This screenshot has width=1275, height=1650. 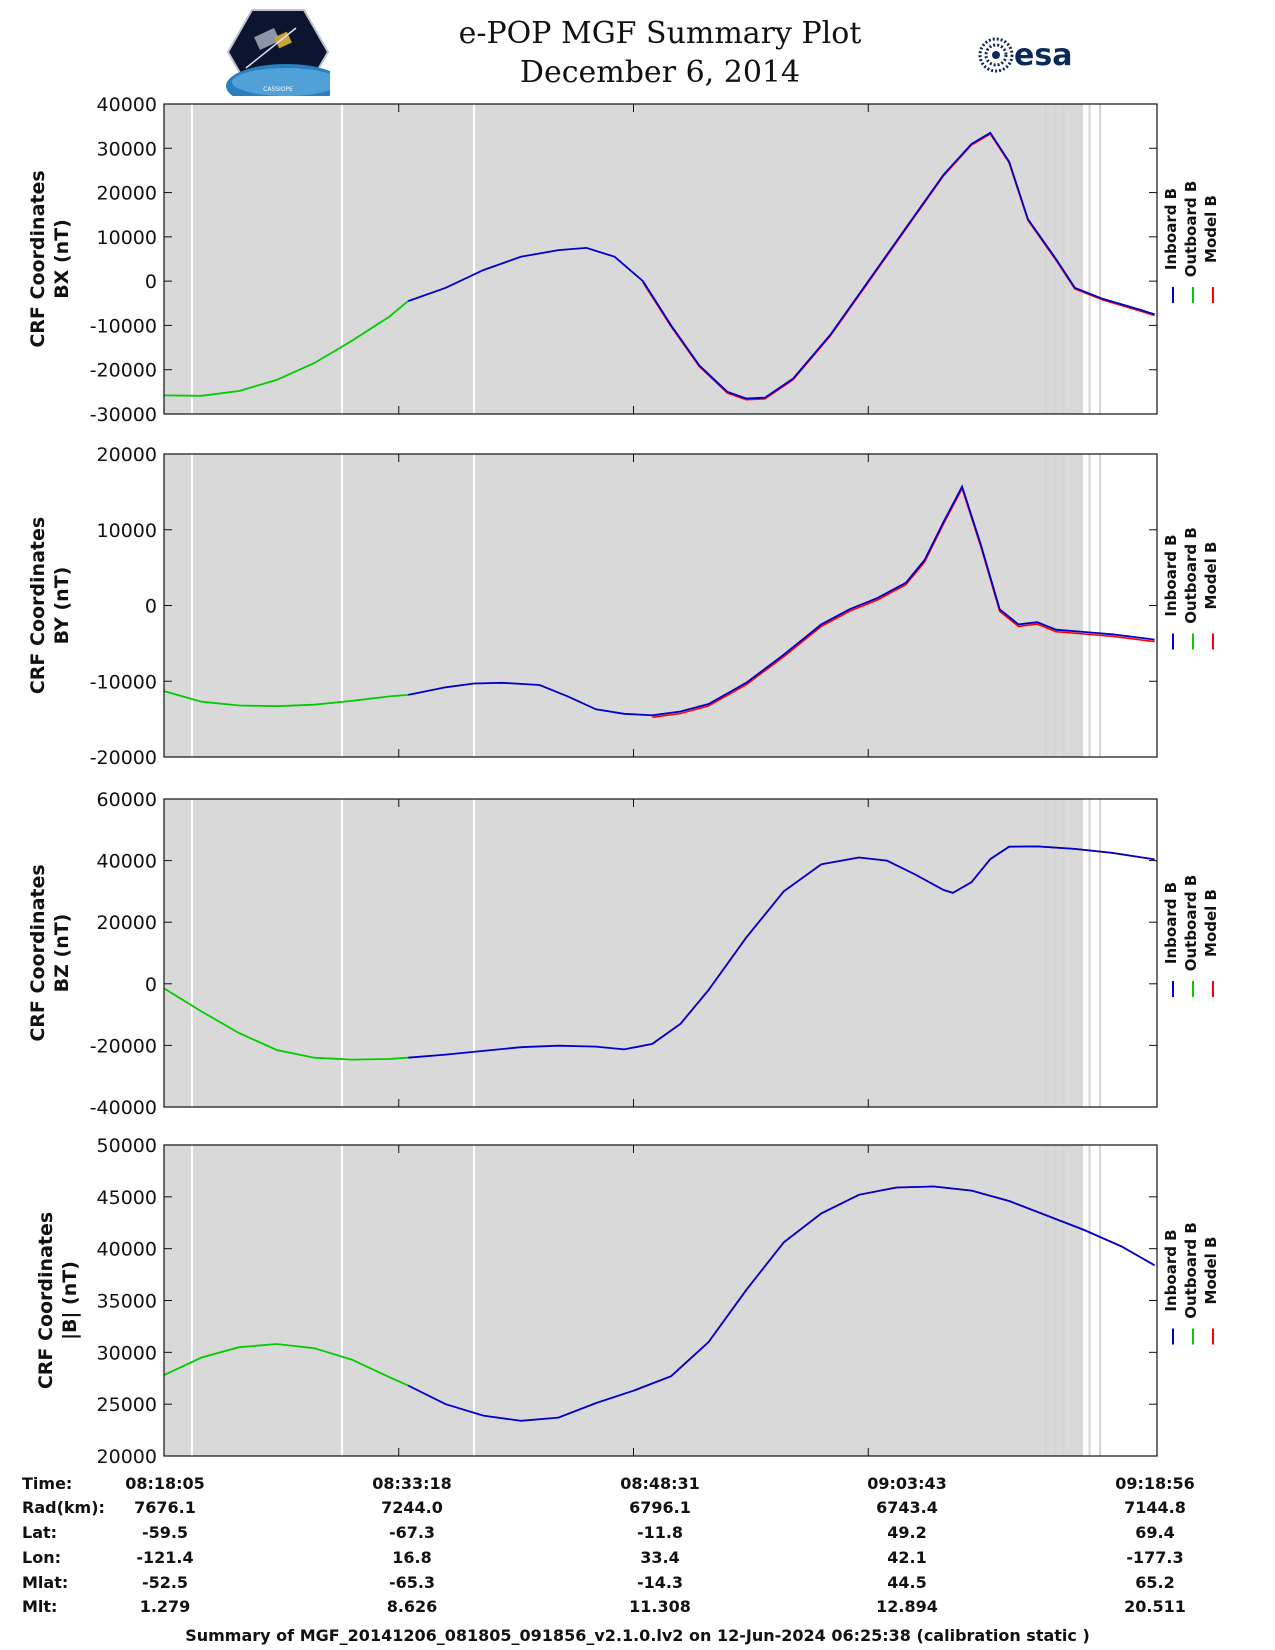 What do you see at coordinates (165, 1582) in the screenshot?
I see `info-value: -52.5` at bounding box center [165, 1582].